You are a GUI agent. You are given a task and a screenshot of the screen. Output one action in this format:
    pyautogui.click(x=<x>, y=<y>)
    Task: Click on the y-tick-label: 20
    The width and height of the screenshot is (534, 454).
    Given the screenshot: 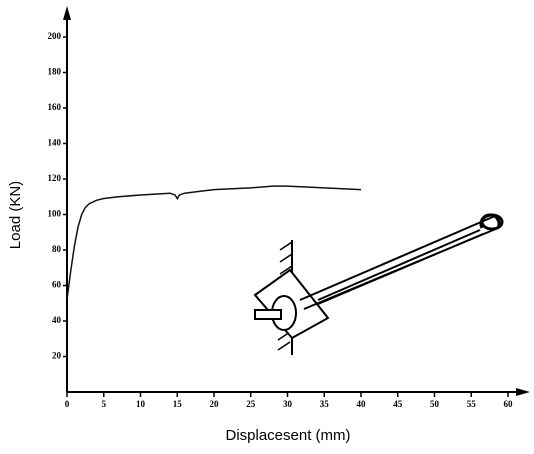 What is the action you would take?
    pyautogui.click(x=57, y=356)
    